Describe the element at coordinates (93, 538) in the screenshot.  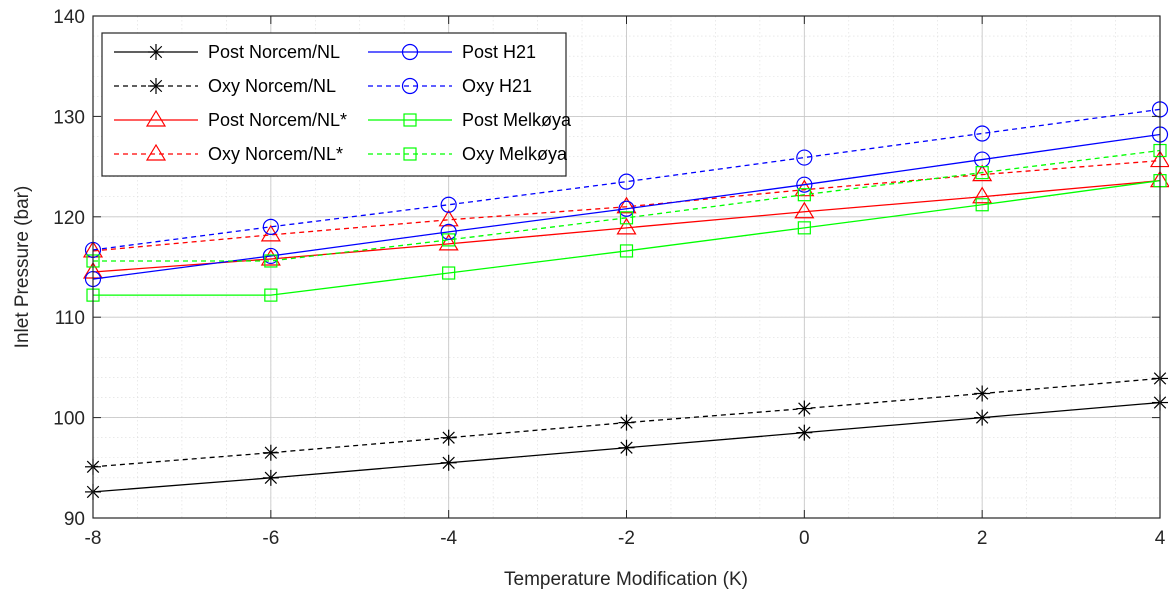
I see `x-tick-label: -8` at that location.